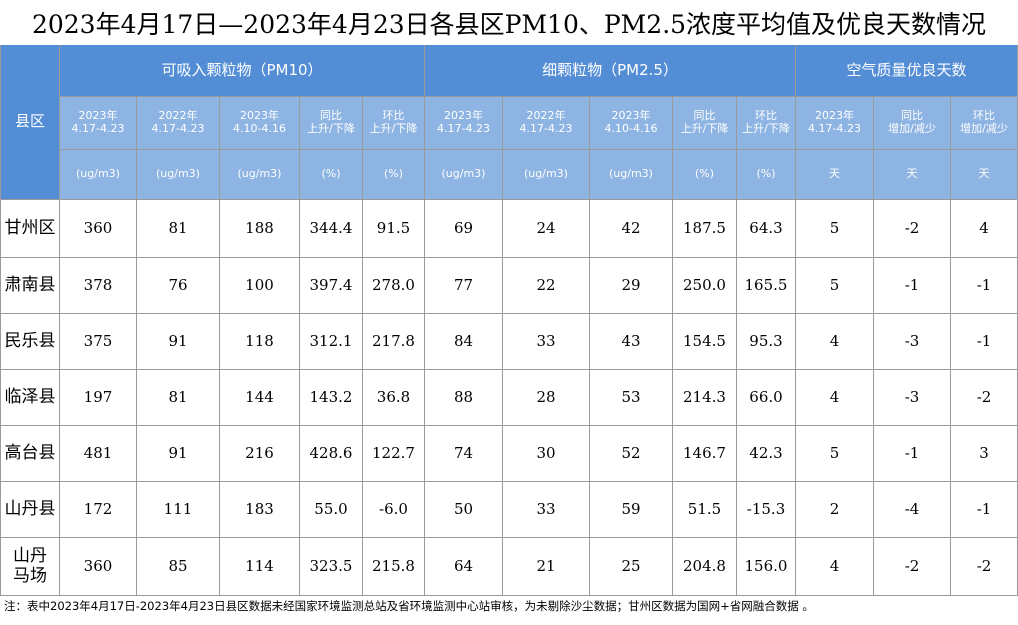 This screenshot has height=625, width=1018. Describe the element at coordinates (766, 398) in the screenshot. I see `data-cell: 66.0` at that location.